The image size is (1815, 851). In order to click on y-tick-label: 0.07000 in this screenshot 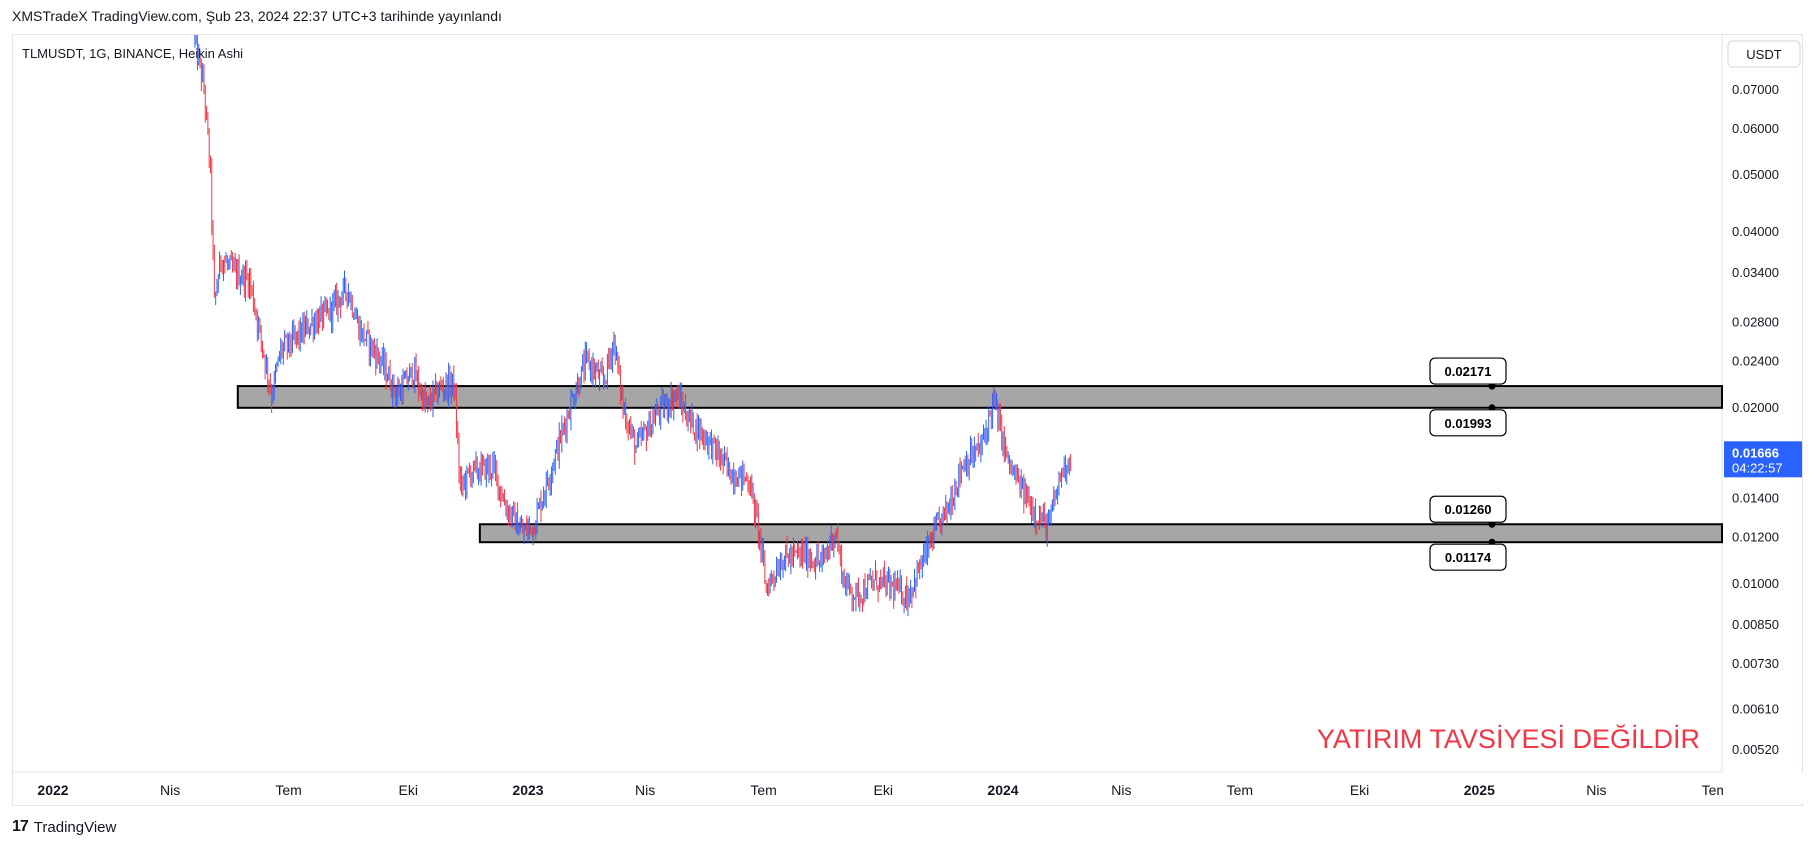, I will do `click(1755, 89)`.